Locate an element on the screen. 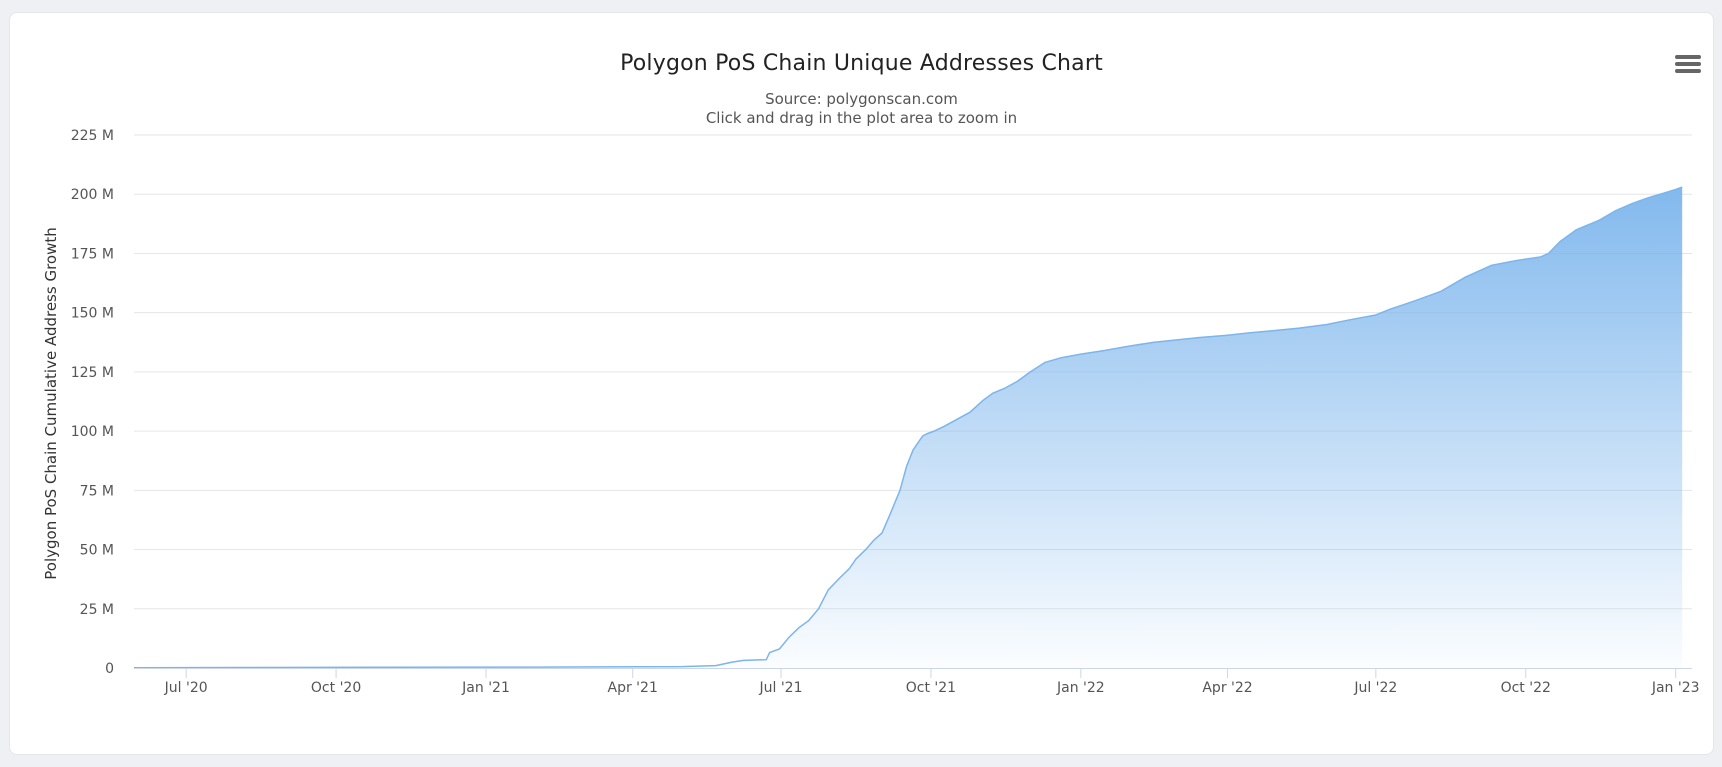  x-tick-label: Apr '22 is located at coordinates (1227, 688).